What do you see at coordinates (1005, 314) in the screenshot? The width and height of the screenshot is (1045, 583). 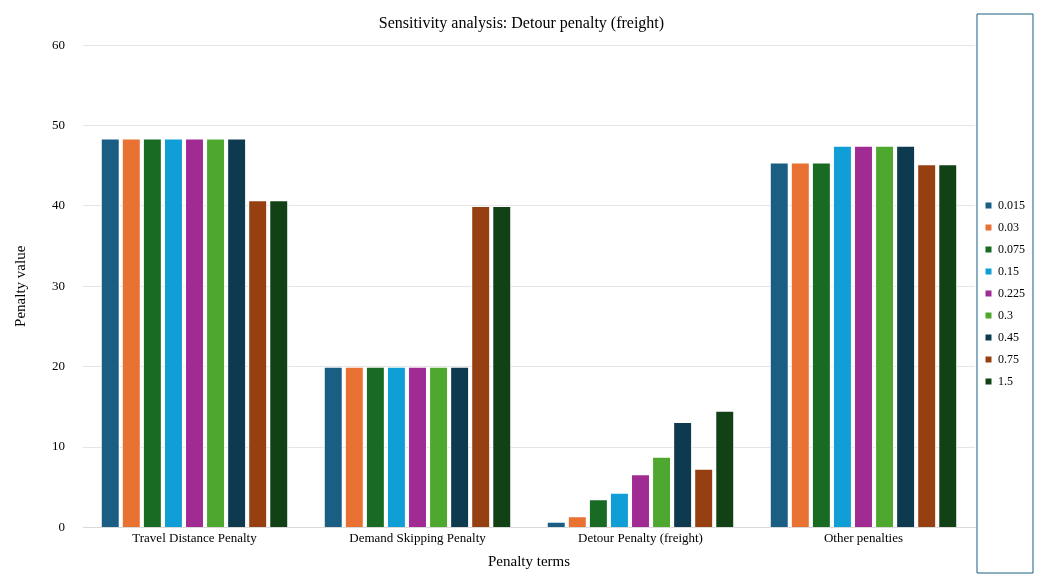 I see `legend-label: 0.3` at bounding box center [1005, 314].